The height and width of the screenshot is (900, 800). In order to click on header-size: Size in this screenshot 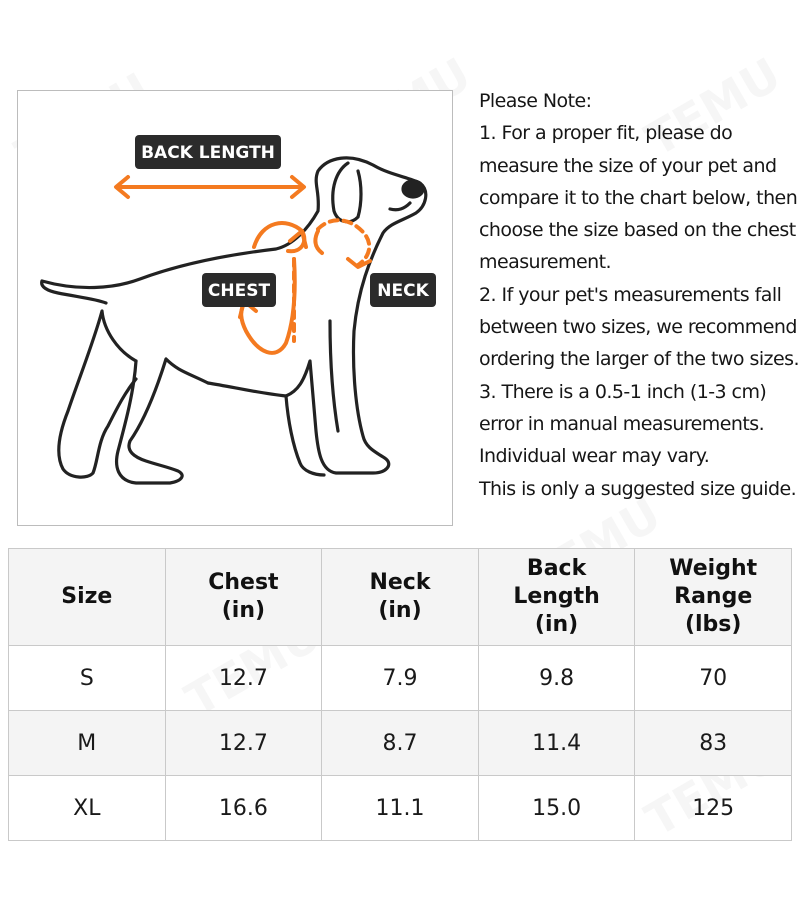, I will do `click(87, 597)`.